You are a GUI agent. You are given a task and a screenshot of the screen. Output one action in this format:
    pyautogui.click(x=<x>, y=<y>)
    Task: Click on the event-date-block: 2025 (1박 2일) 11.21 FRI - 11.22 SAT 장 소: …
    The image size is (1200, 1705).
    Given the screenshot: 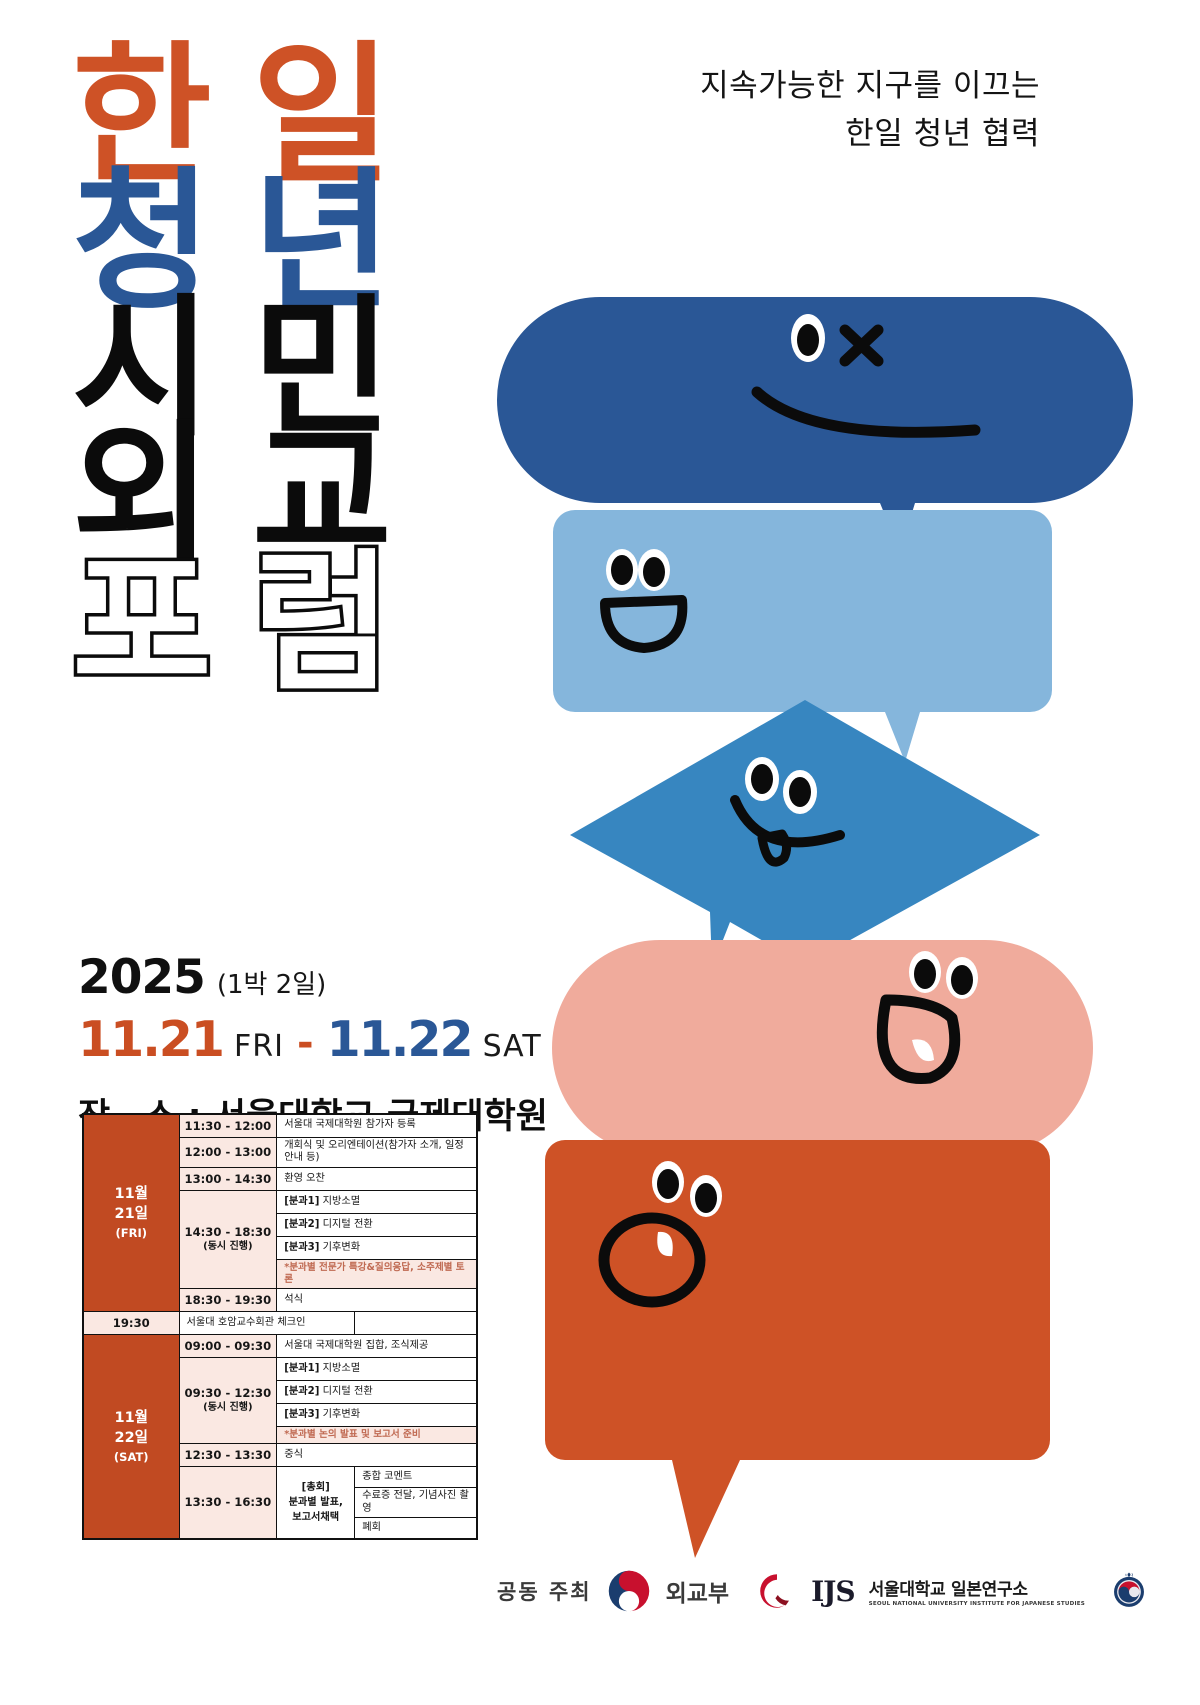 What is the action you would take?
    pyautogui.click(x=313, y=1044)
    